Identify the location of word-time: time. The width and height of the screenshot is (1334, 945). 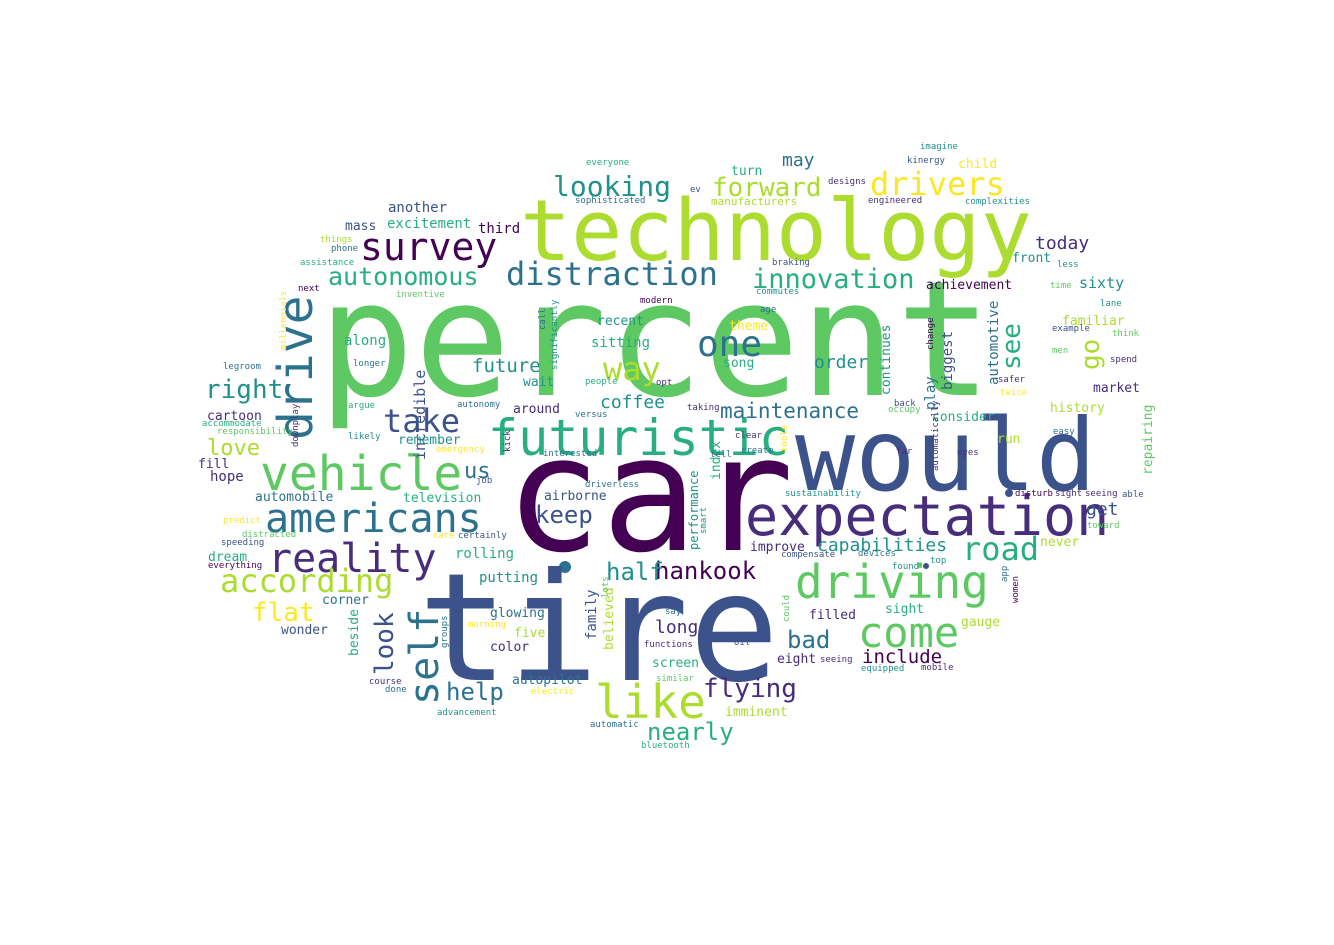
(1061, 286).